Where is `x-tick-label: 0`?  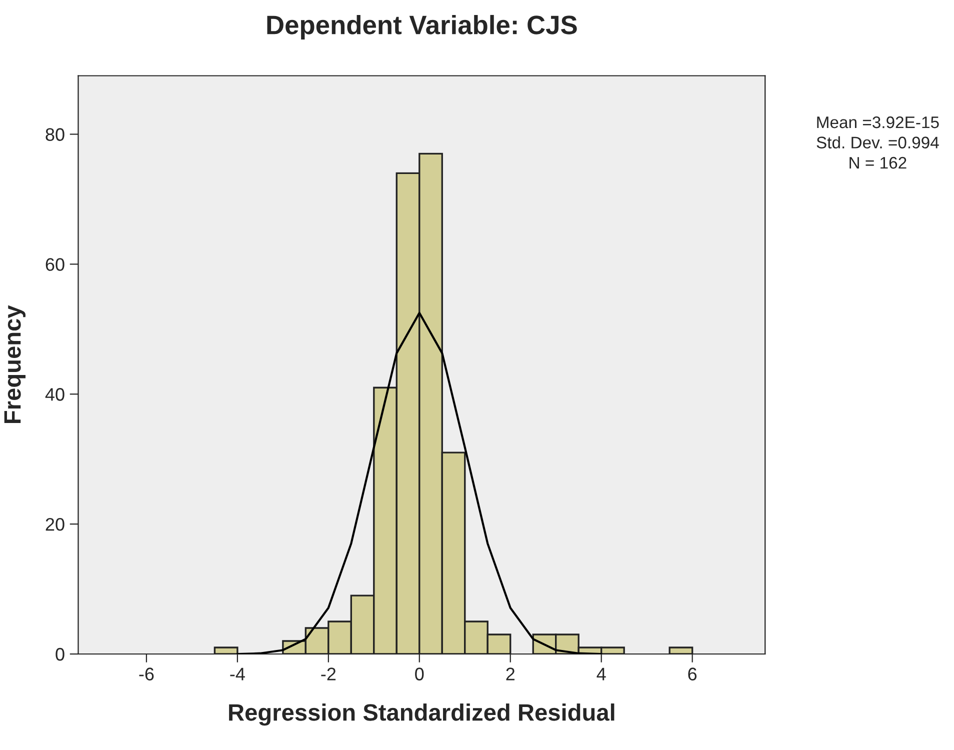 x-tick-label: 0 is located at coordinates (419, 674).